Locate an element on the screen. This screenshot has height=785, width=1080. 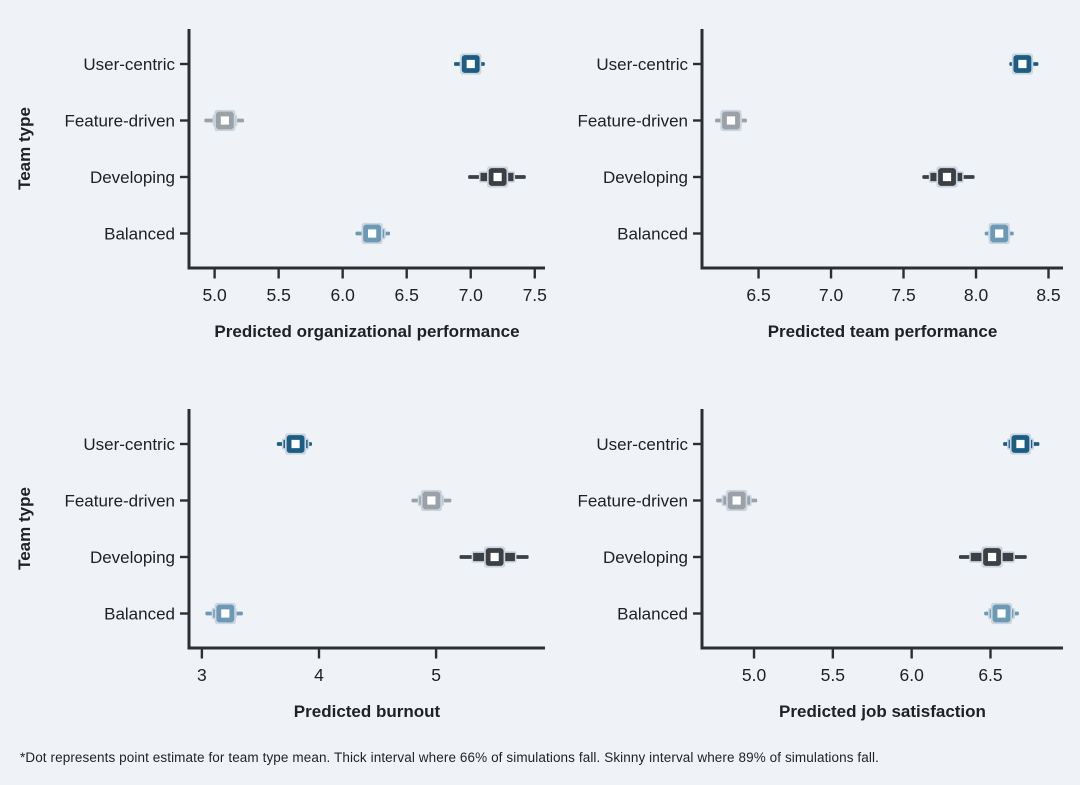
x-tick-label: 4 is located at coordinates (319, 675).